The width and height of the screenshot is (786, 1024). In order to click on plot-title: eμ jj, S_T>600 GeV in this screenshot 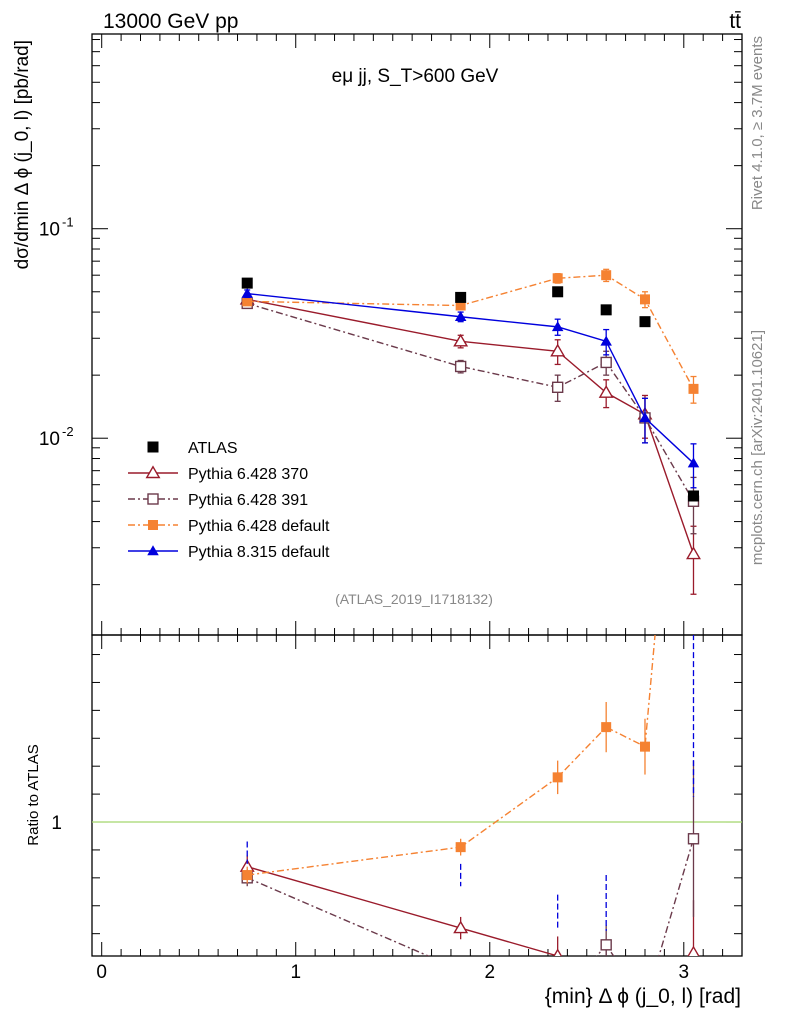, I will do `click(415, 76)`.